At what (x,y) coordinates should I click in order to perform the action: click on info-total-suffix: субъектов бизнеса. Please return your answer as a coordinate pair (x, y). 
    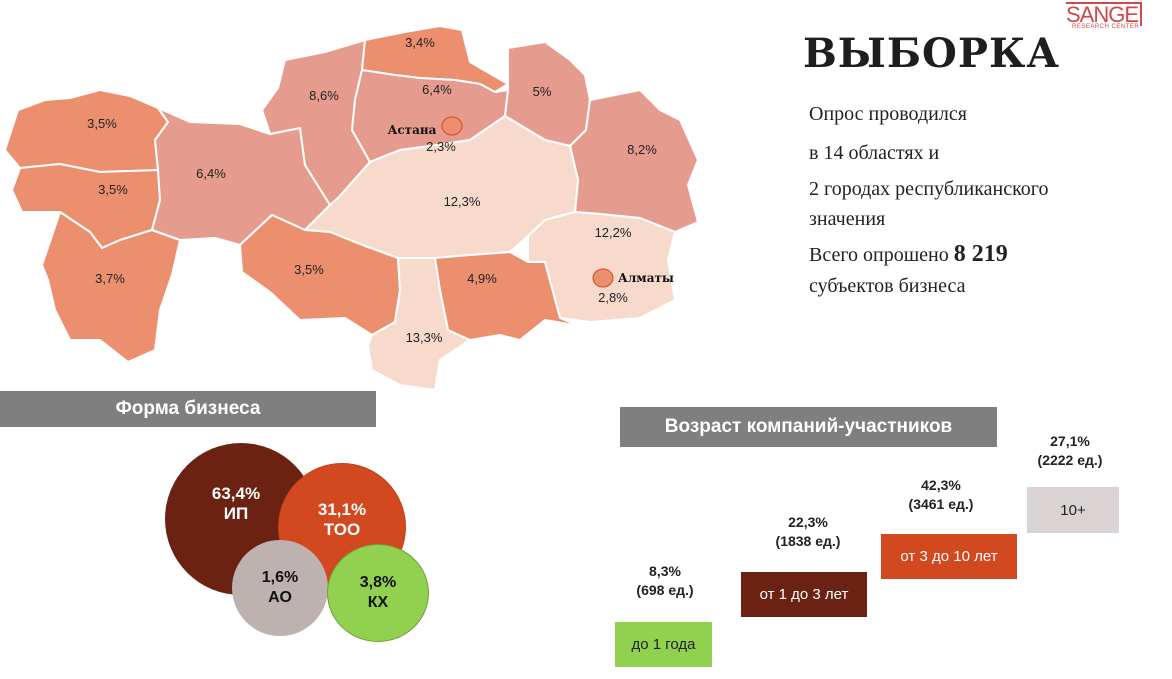
    Looking at the image, I should click on (887, 286).